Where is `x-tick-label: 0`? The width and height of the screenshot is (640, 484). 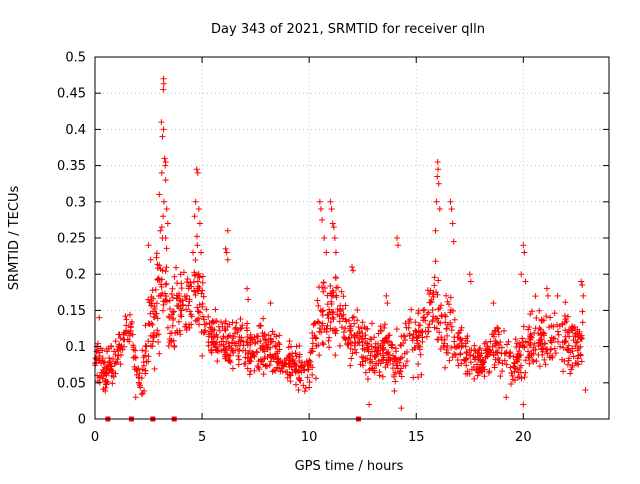
x-tick-label: 0 is located at coordinates (95, 437).